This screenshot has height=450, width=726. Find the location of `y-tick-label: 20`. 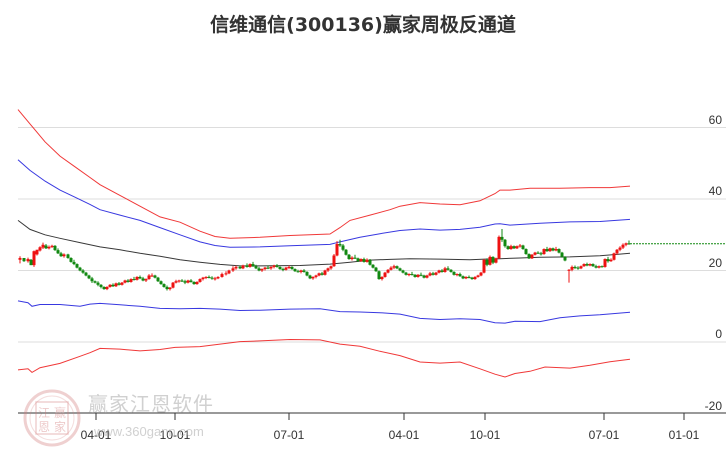

y-tick-label: 20 is located at coordinates (715, 262).